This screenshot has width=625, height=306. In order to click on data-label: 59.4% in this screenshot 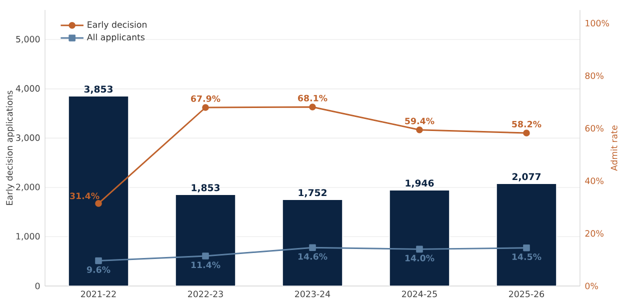, I will do `click(419, 121)`.